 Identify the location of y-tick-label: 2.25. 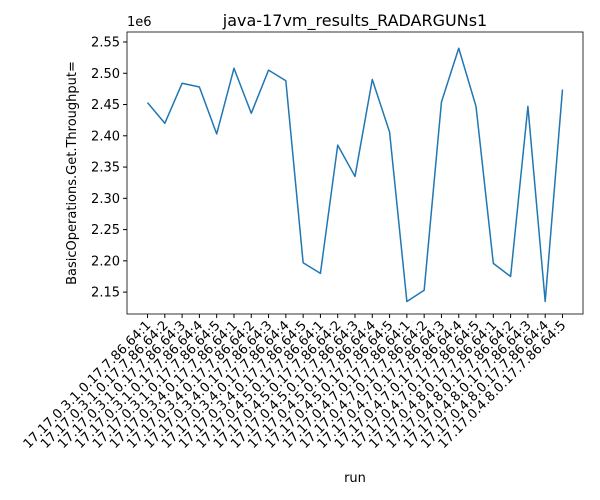
(105, 230).